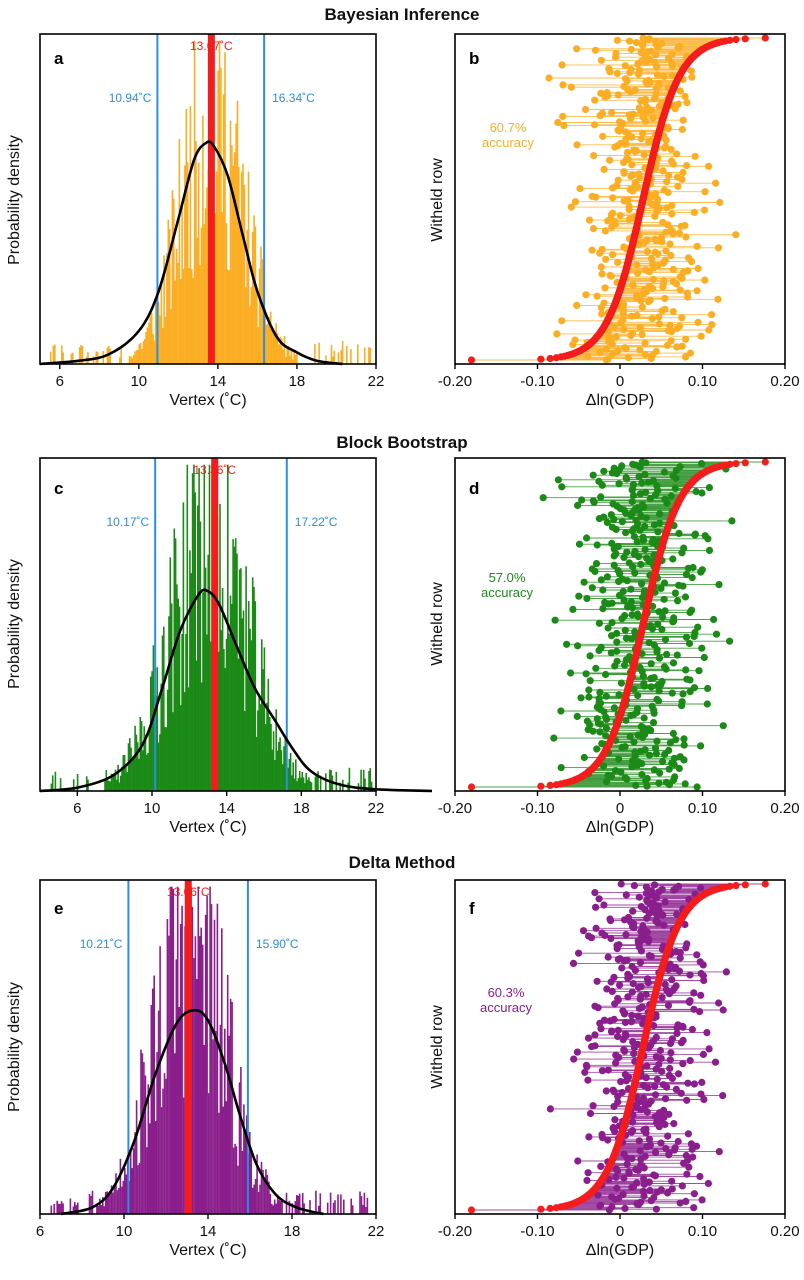  What do you see at coordinates (14, 200) in the screenshot?
I see `y-axis-label: Probability density` at bounding box center [14, 200].